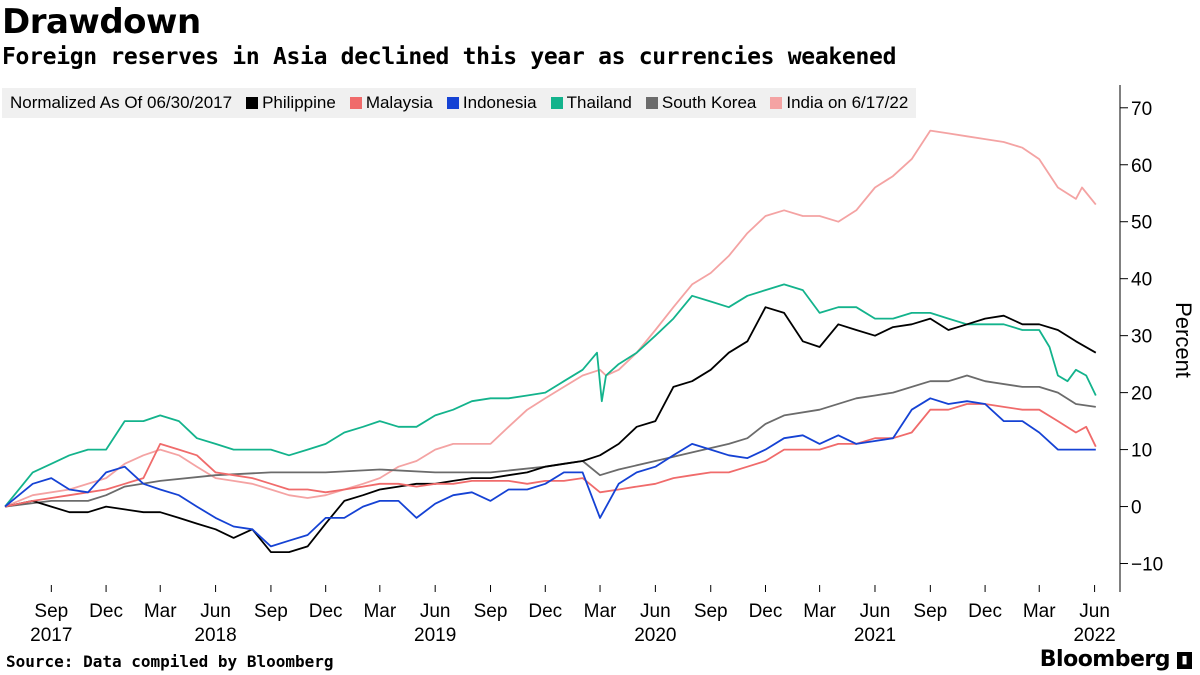 This screenshot has height=675, width=1200. I want to click on brand-logo: Bloomberg, so click(1105, 659).